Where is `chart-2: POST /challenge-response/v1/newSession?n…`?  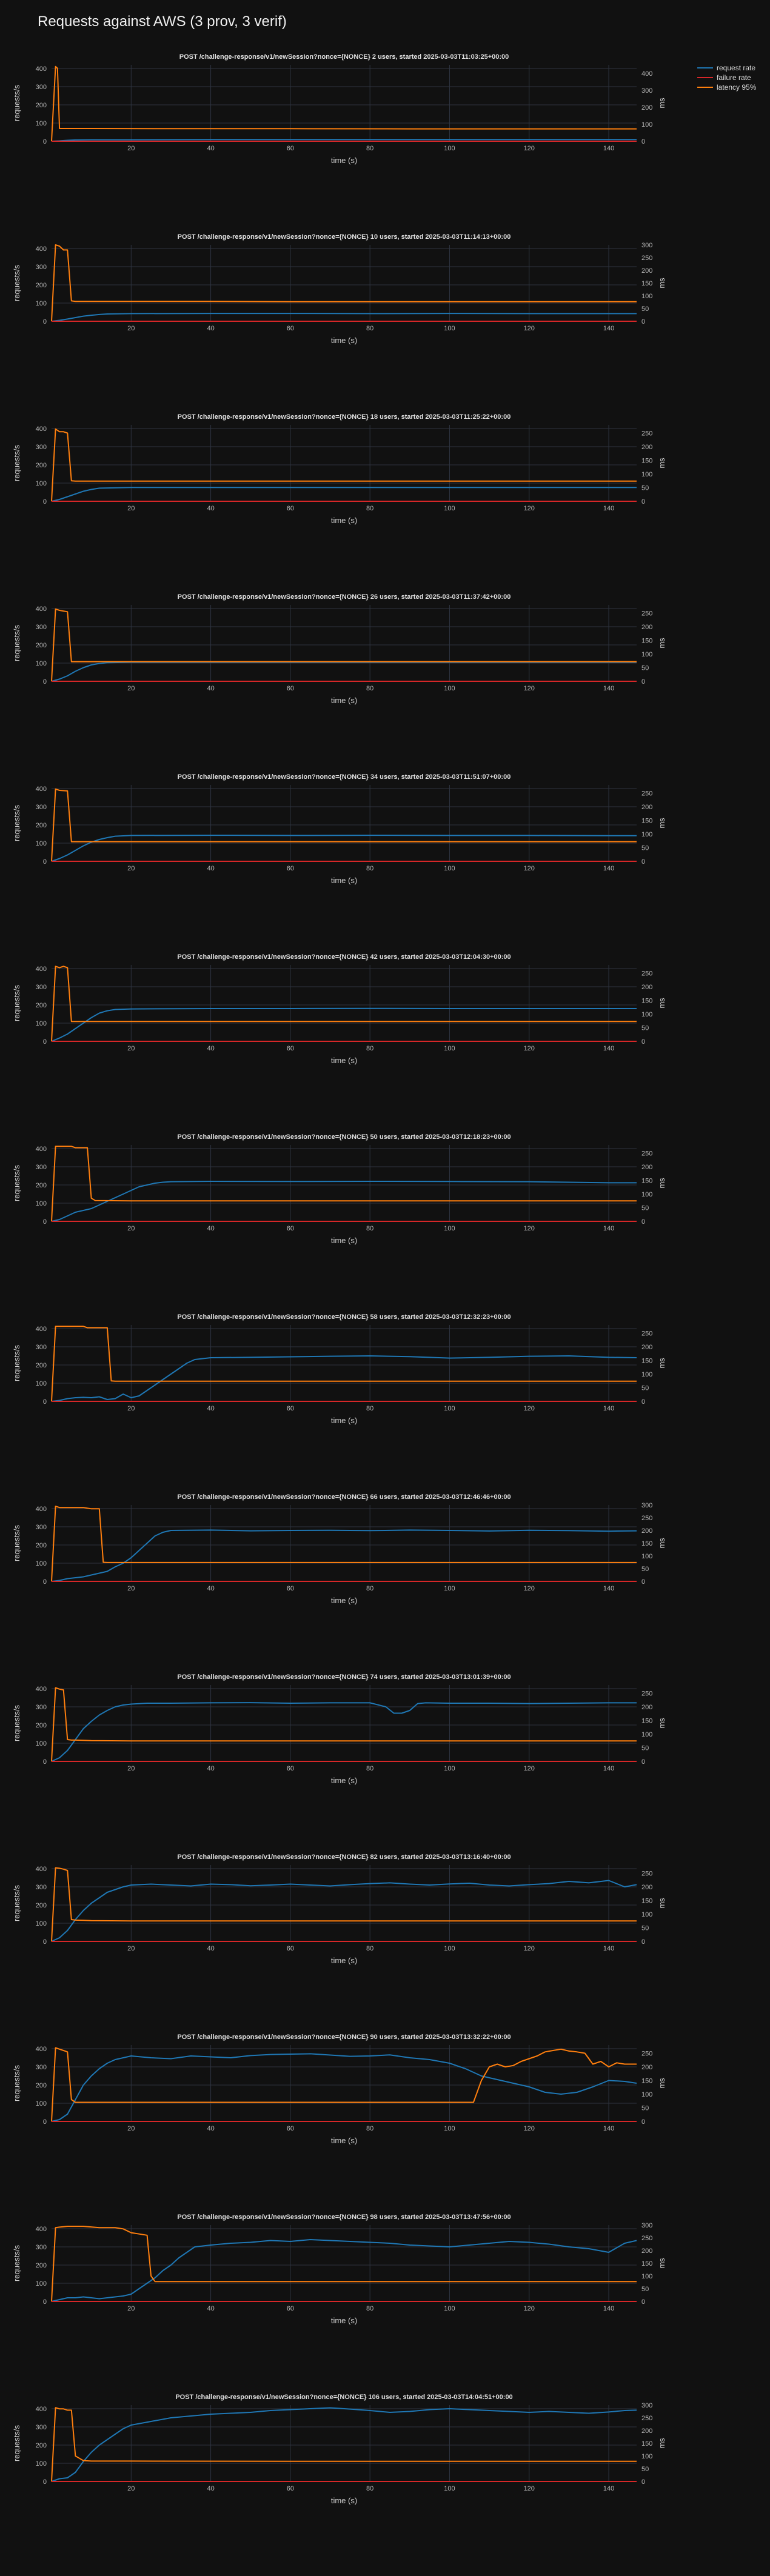 chart-2: POST /challenge-response/v1/newSession?n… is located at coordinates (339, 289).